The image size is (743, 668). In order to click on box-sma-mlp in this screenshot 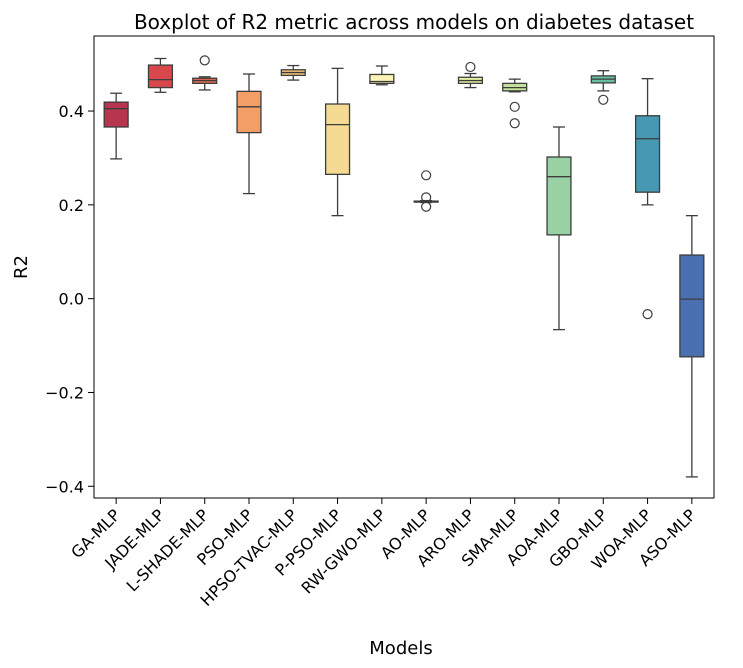, I will do `click(515, 103)`.